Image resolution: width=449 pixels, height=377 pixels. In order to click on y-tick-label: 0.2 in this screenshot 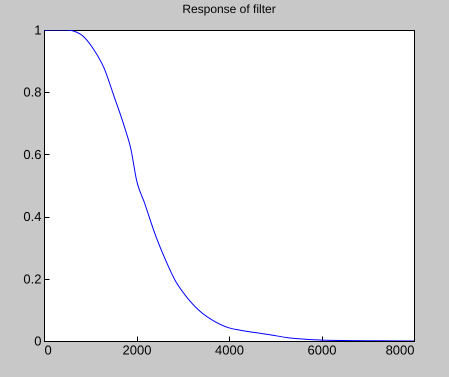, I will do `click(32, 278)`.